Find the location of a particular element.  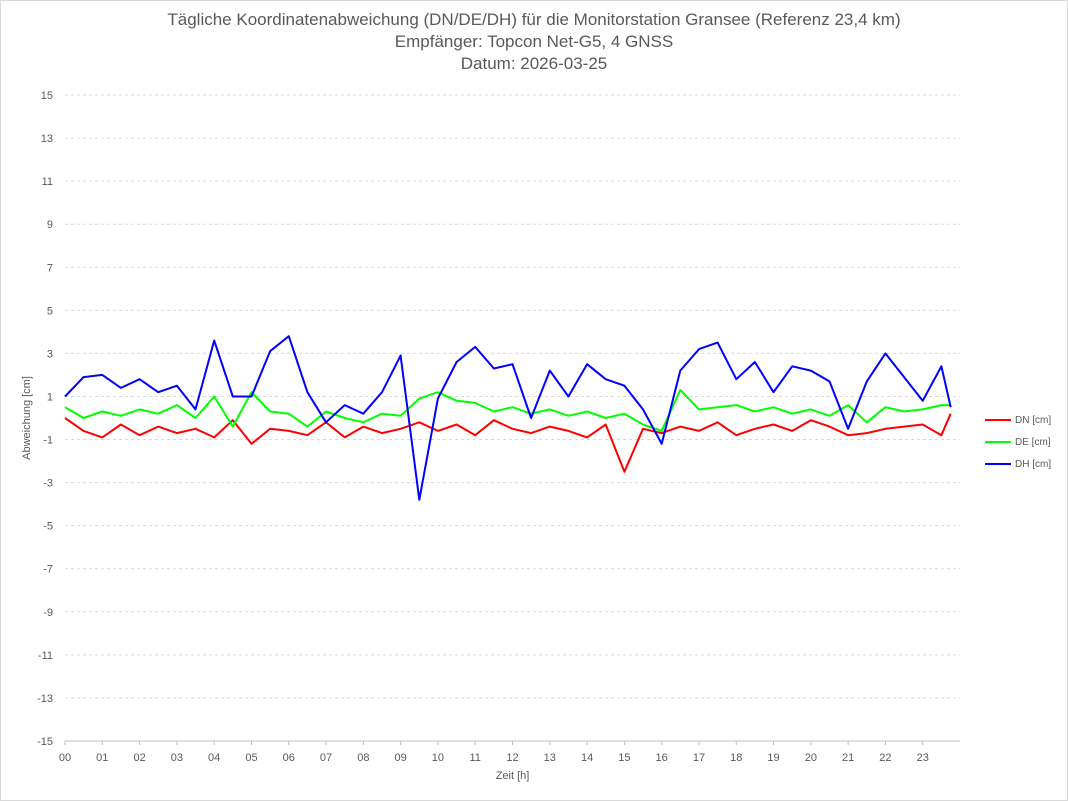

y-tick-label-7: 1 is located at coordinates (50, 397).